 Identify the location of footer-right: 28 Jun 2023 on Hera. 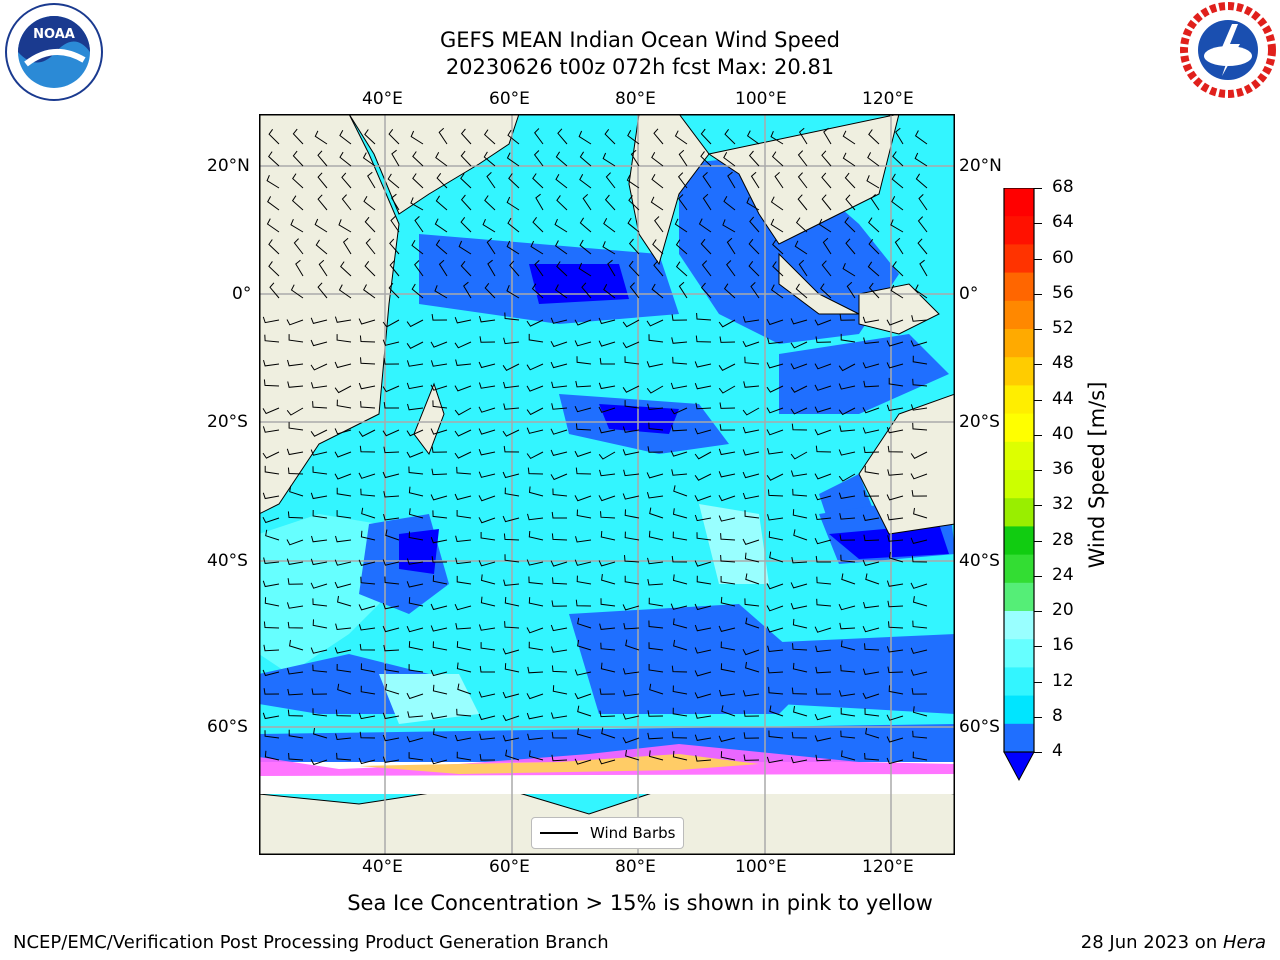
(1173, 942).